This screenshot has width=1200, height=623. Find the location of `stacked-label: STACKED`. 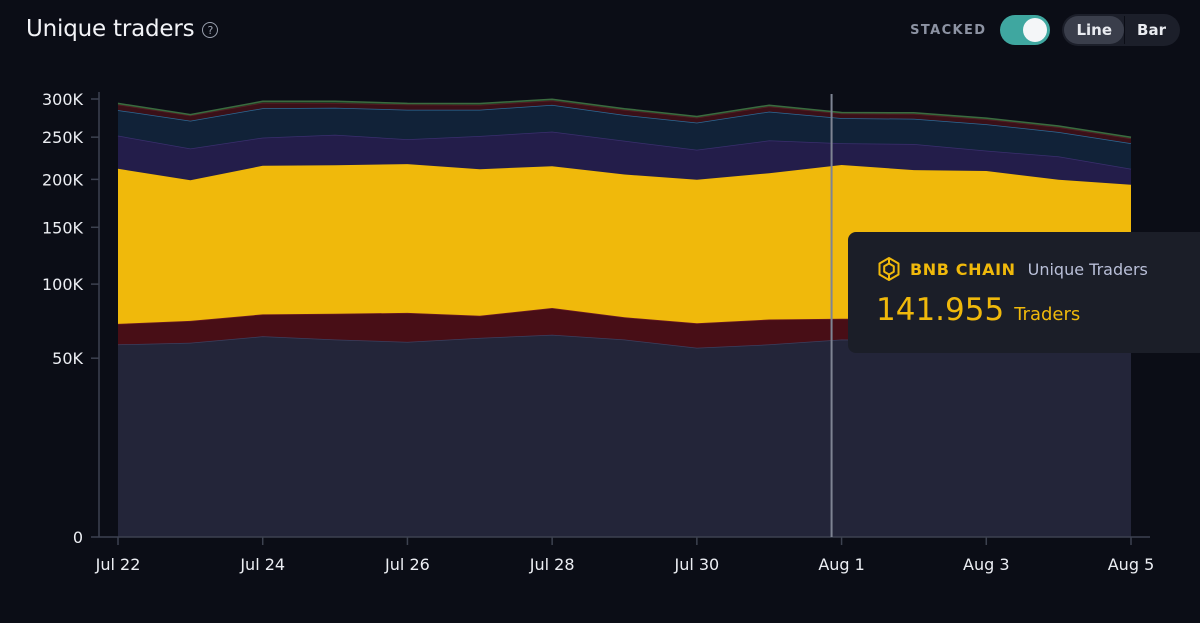

stacked-label: STACKED is located at coordinates (948, 30).